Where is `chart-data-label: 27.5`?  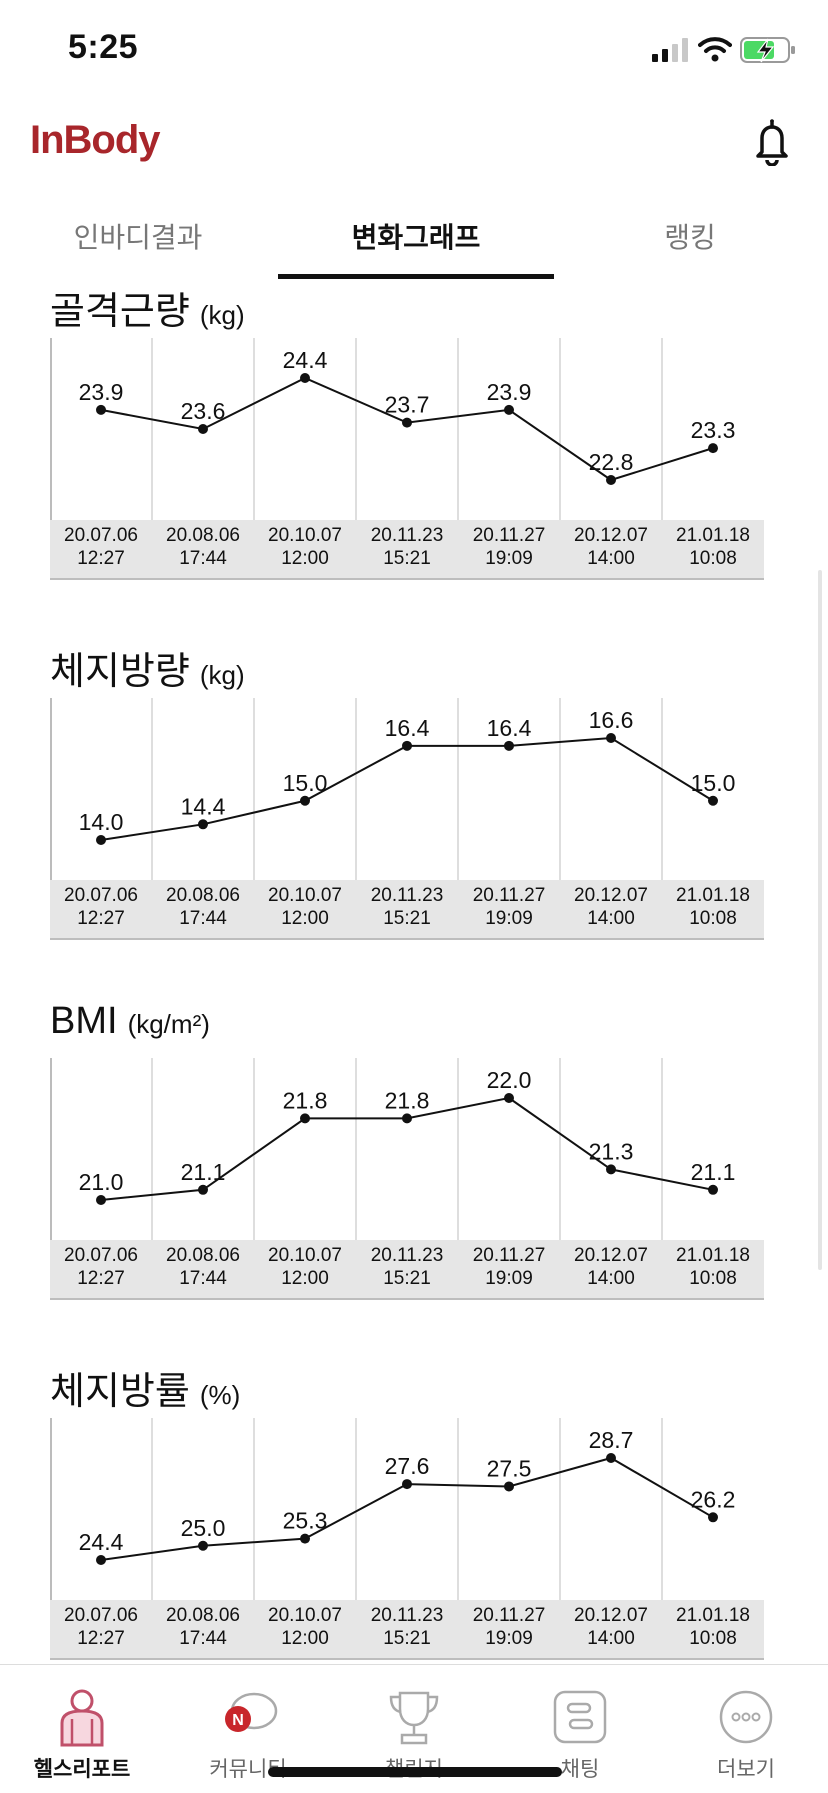
chart-data-label: 27.5 is located at coordinates (509, 1468).